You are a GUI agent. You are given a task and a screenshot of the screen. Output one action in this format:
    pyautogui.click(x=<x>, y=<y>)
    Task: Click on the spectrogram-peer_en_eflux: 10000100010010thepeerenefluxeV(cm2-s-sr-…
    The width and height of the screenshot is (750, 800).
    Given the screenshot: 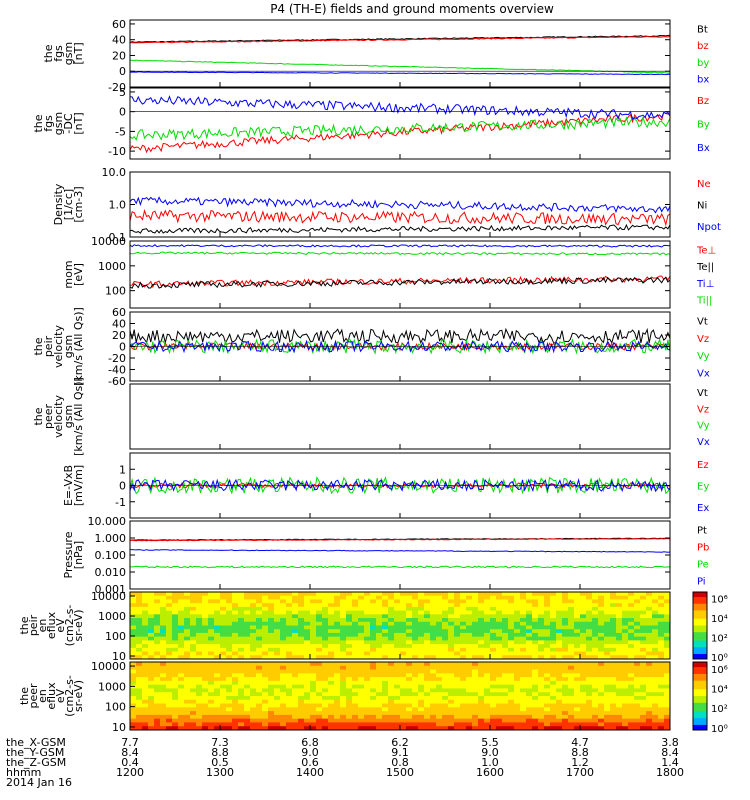 What is the action you would take?
    pyautogui.click(x=373, y=697)
    